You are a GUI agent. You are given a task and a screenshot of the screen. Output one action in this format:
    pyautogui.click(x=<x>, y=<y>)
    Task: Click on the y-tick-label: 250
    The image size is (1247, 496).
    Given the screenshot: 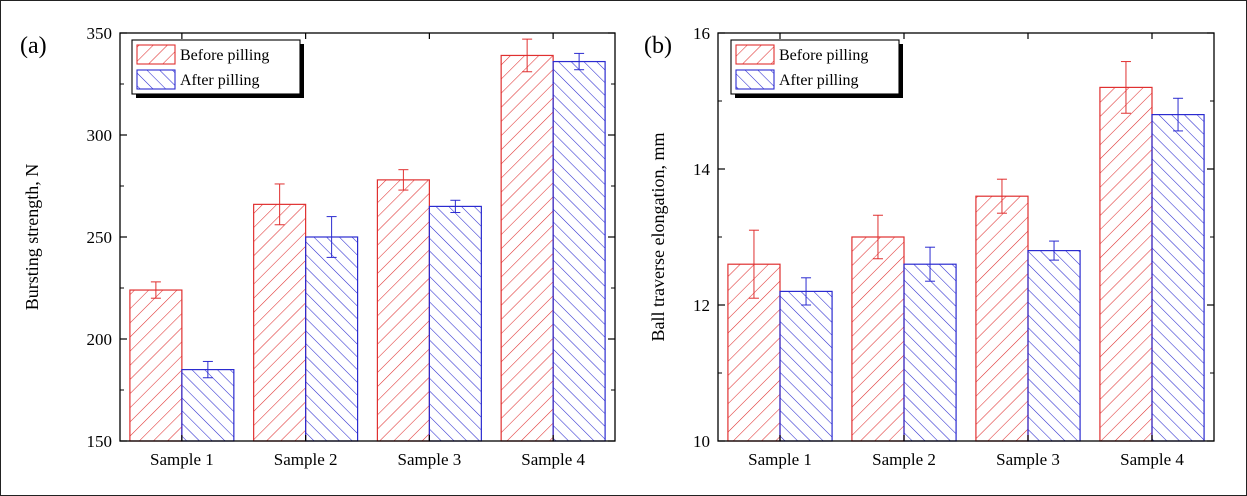 What is the action you would take?
    pyautogui.click(x=100, y=237)
    